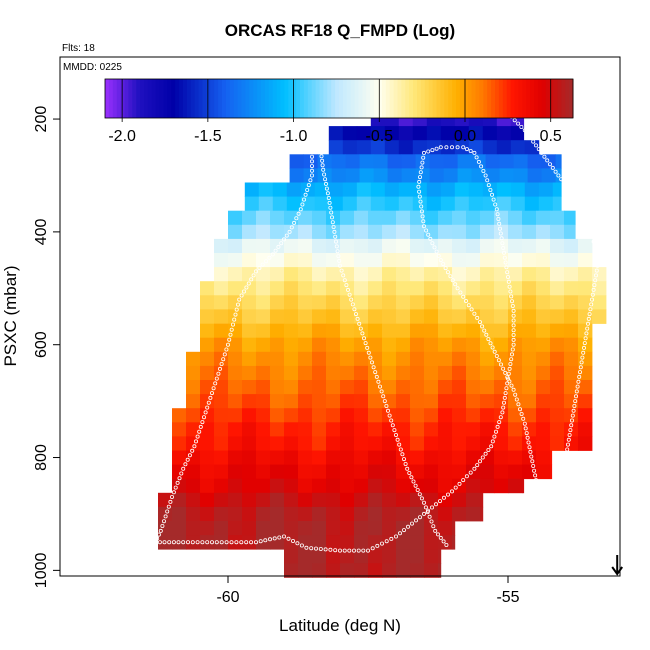 The width and height of the screenshot is (650, 650). What do you see at coordinates (122, 136) in the screenshot?
I see `colorbar-tick-label: -2.0` at bounding box center [122, 136].